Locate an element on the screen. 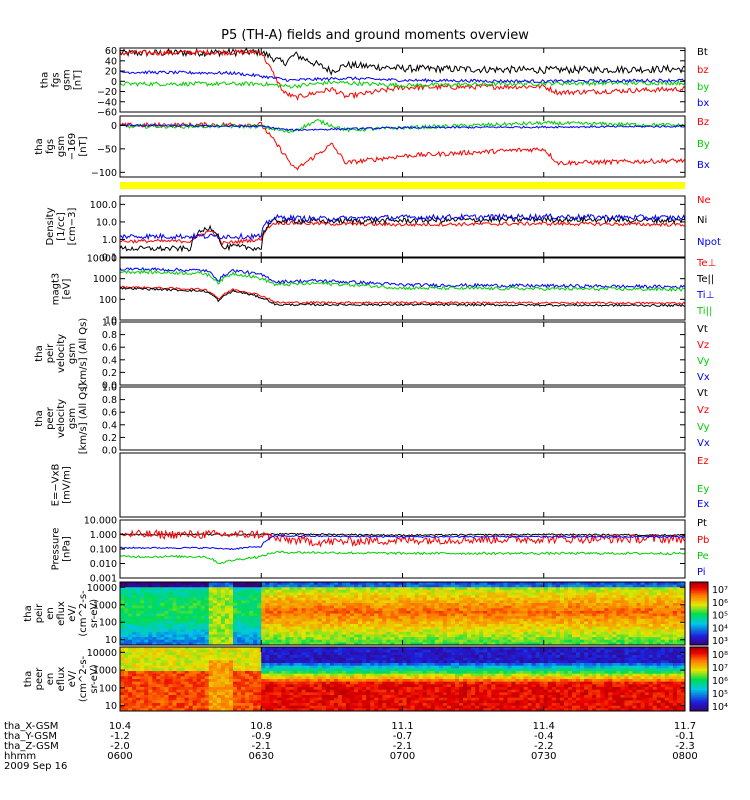 The width and height of the screenshot is (750, 800). series-Pe is located at coordinates (402, 557).